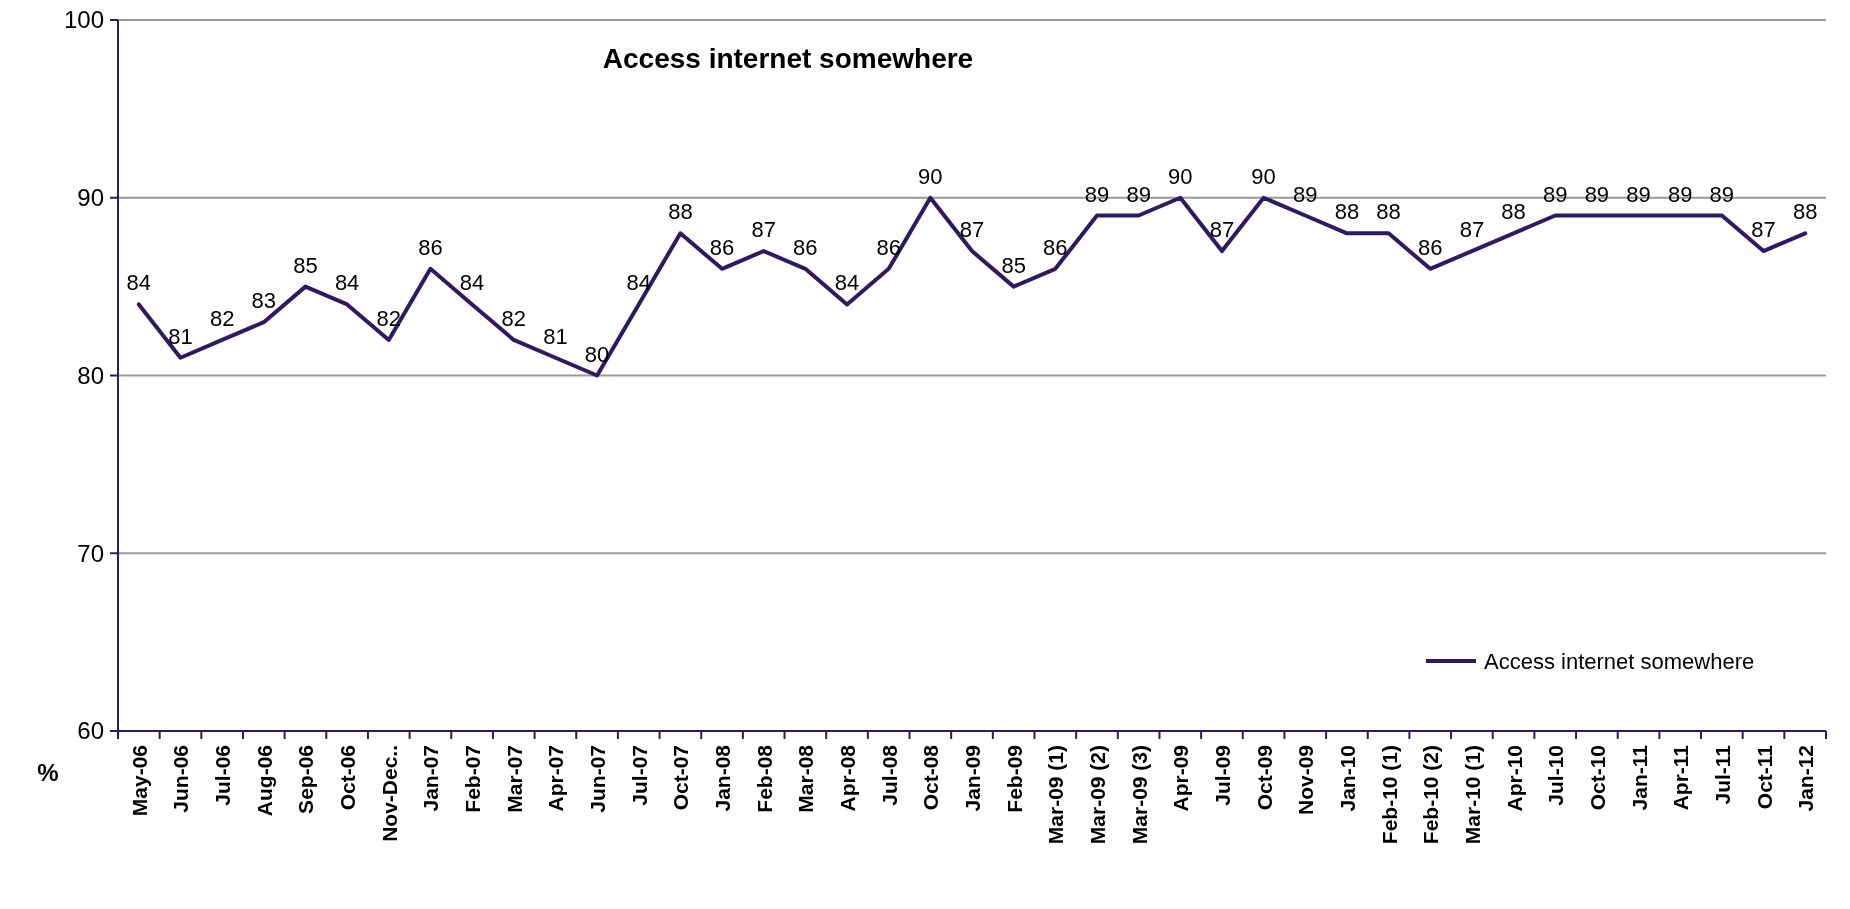 This screenshot has width=1850, height=909. Describe the element at coordinates (139, 781) in the screenshot. I see `x-tick-label: May-06` at that location.